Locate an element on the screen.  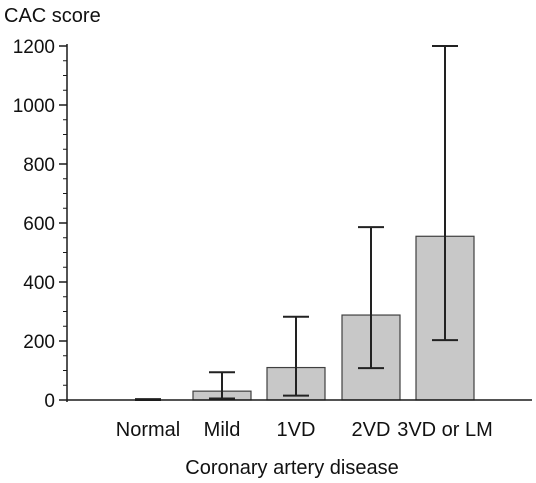
y-tick-label: 1000 is located at coordinates (34, 106).